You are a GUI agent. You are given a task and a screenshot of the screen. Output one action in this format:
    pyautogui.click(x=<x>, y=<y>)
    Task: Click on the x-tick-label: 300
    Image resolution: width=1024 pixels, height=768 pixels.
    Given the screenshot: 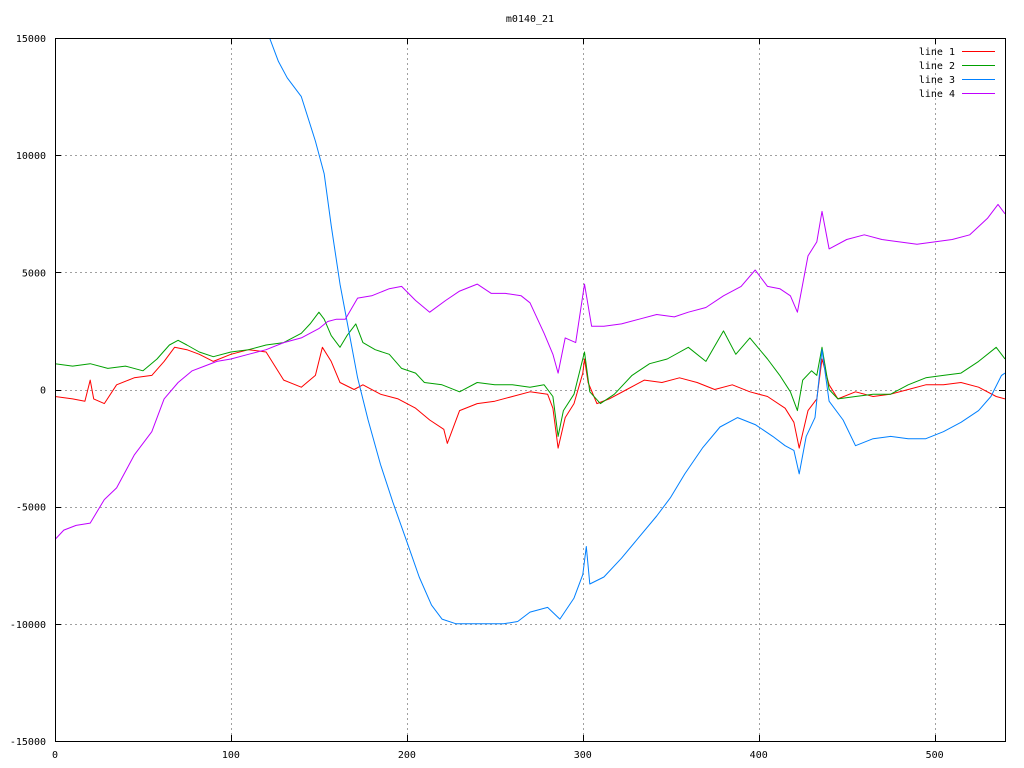 What is the action you would take?
    pyautogui.click(x=583, y=755)
    